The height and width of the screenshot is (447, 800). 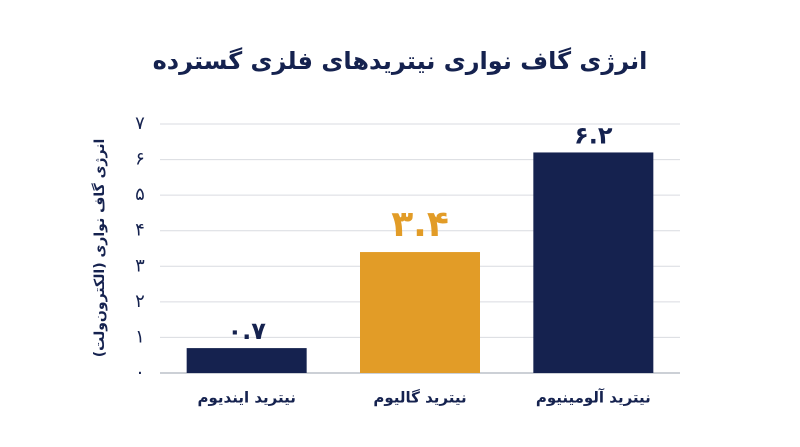 I want to click on y-tick-label: ۰, so click(x=140, y=372).